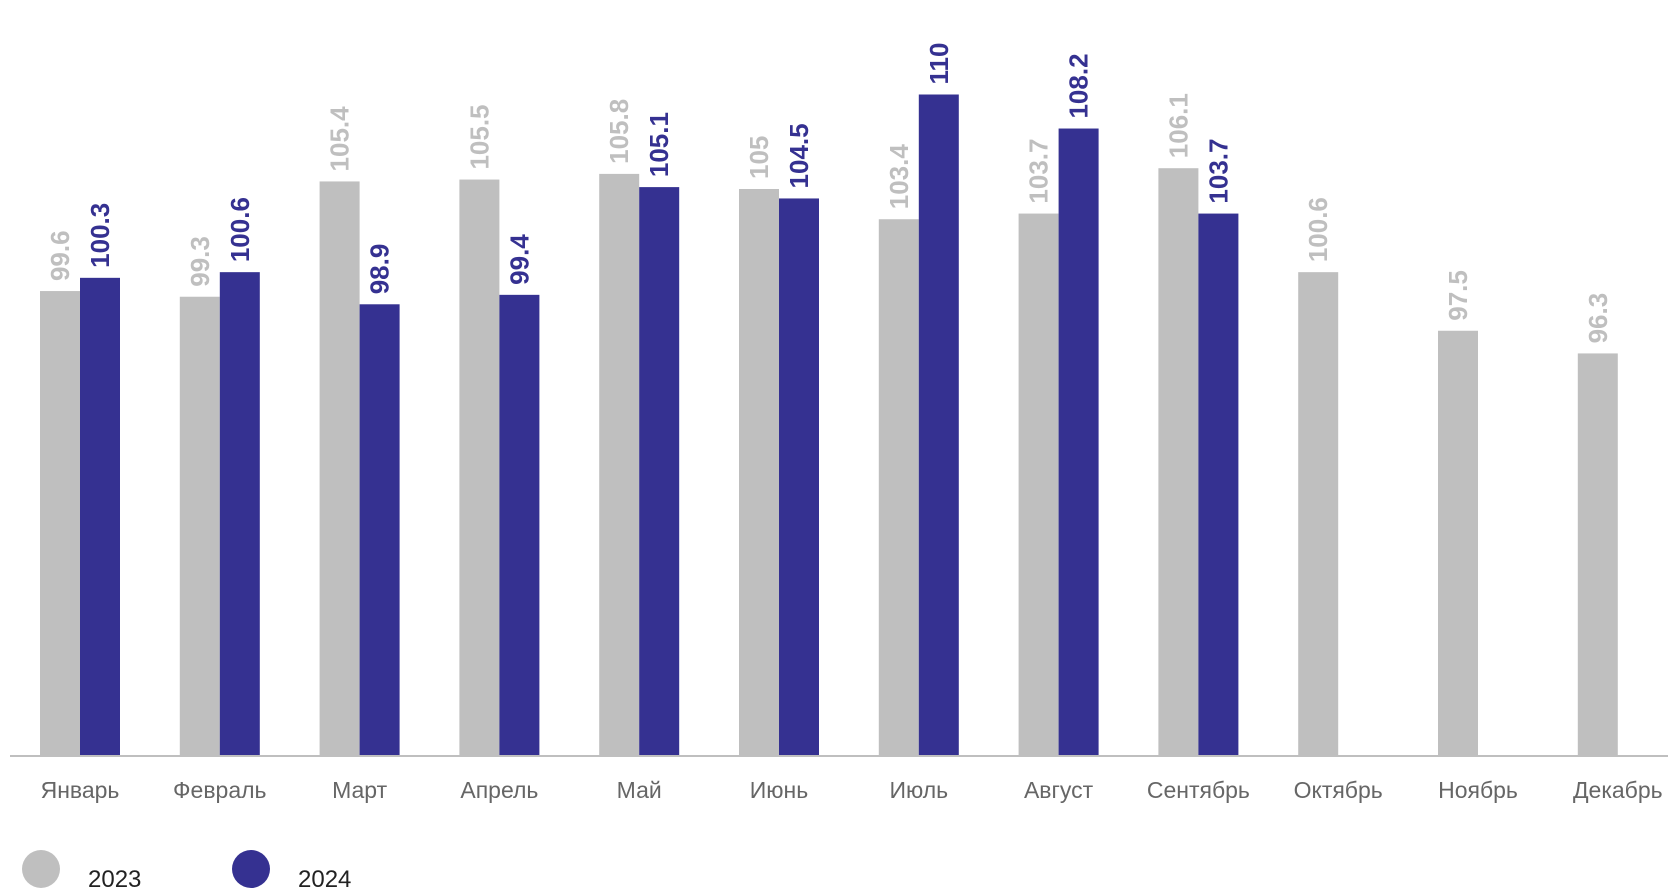 Image resolution: width=1668 pixels, height=894 pixels. What do you see at coordinates (779, 790) in the screenshot?
I see `x-tick-label-6: Июнь` at bounding box center [779, 790].